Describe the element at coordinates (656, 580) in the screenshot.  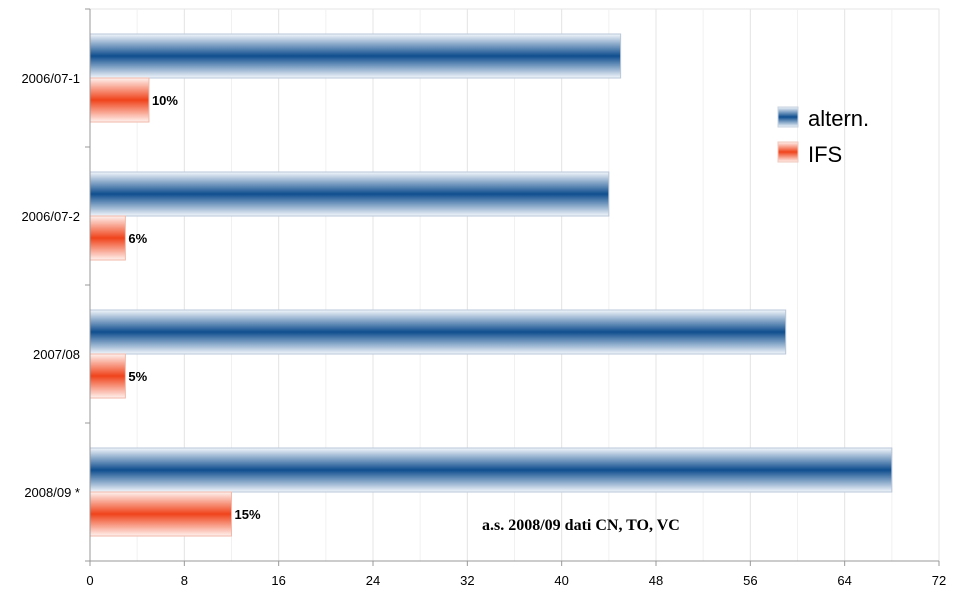
I see `x-tick-label: 48` at that location.